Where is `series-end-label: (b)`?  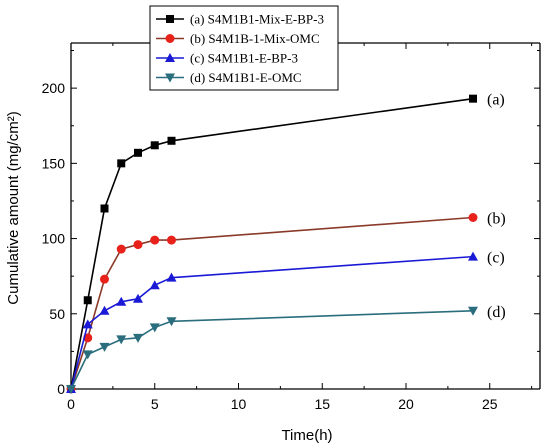 series-end-label: (b) is located at coordinates (496, 219).